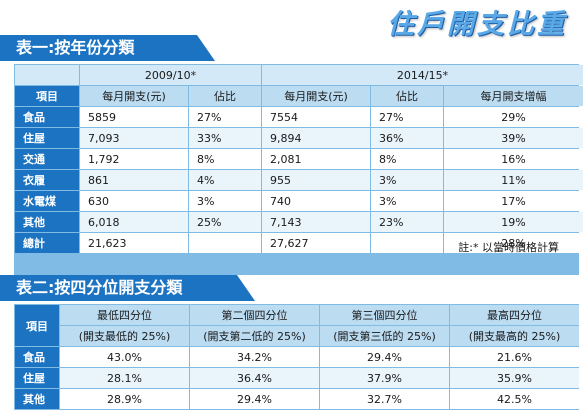 The height and width of the screenshot is (413, 585). Describe the element at coordinates (316, 117) in the screenshot. I see `table-cell: 7554` at that location.